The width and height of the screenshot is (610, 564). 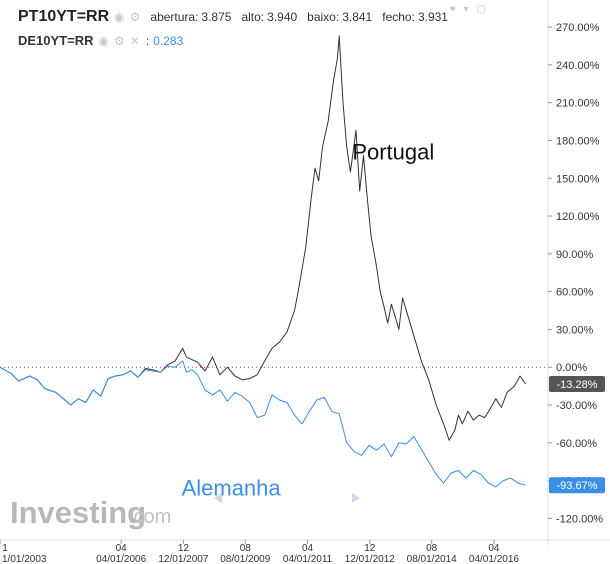 What do you see at coordinates (578, 217) in the screenshot?
I see `y-tick-label: 120.00%` at bounding box center [578, 217].